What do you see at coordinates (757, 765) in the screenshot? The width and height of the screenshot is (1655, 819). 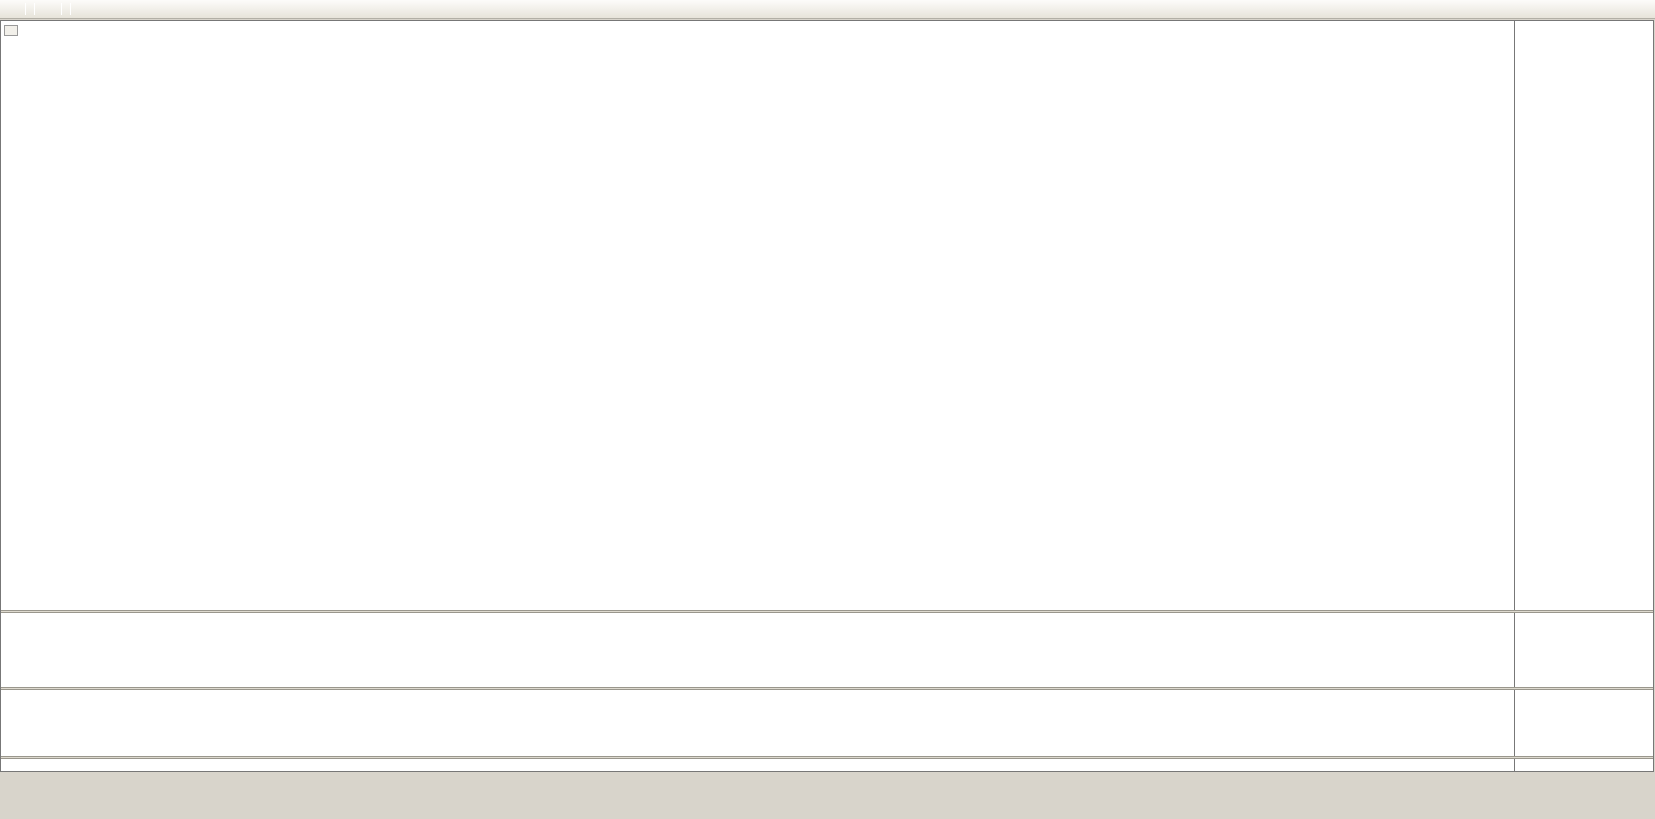 I see `time-axis` at bounding box center [757, 765].